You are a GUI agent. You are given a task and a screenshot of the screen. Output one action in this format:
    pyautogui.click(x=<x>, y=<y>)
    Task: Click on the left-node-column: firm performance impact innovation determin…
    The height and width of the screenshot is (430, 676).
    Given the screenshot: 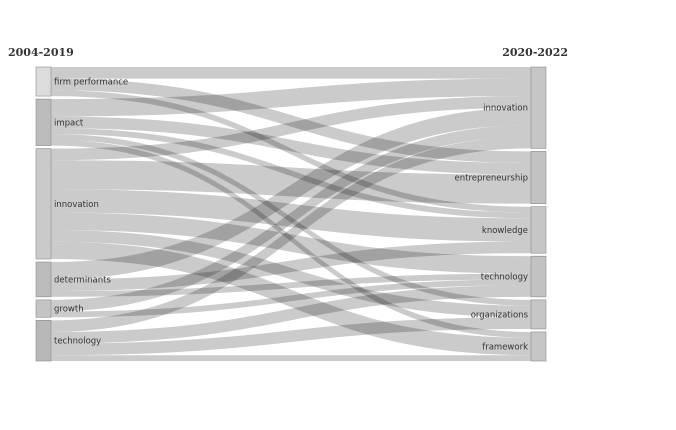 What is the action you would take?
    pyautogui.click(x=81, y=214)
    